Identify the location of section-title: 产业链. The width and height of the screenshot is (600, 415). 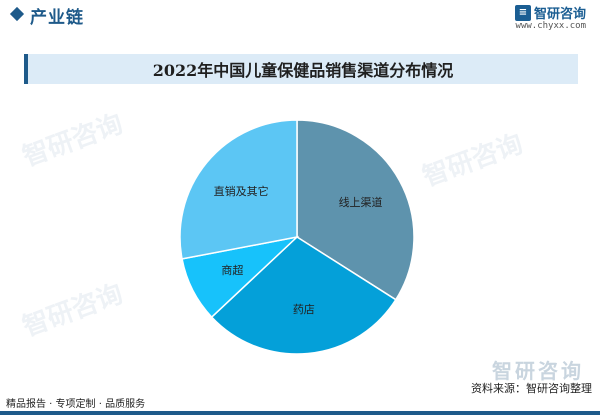
(57, 18).